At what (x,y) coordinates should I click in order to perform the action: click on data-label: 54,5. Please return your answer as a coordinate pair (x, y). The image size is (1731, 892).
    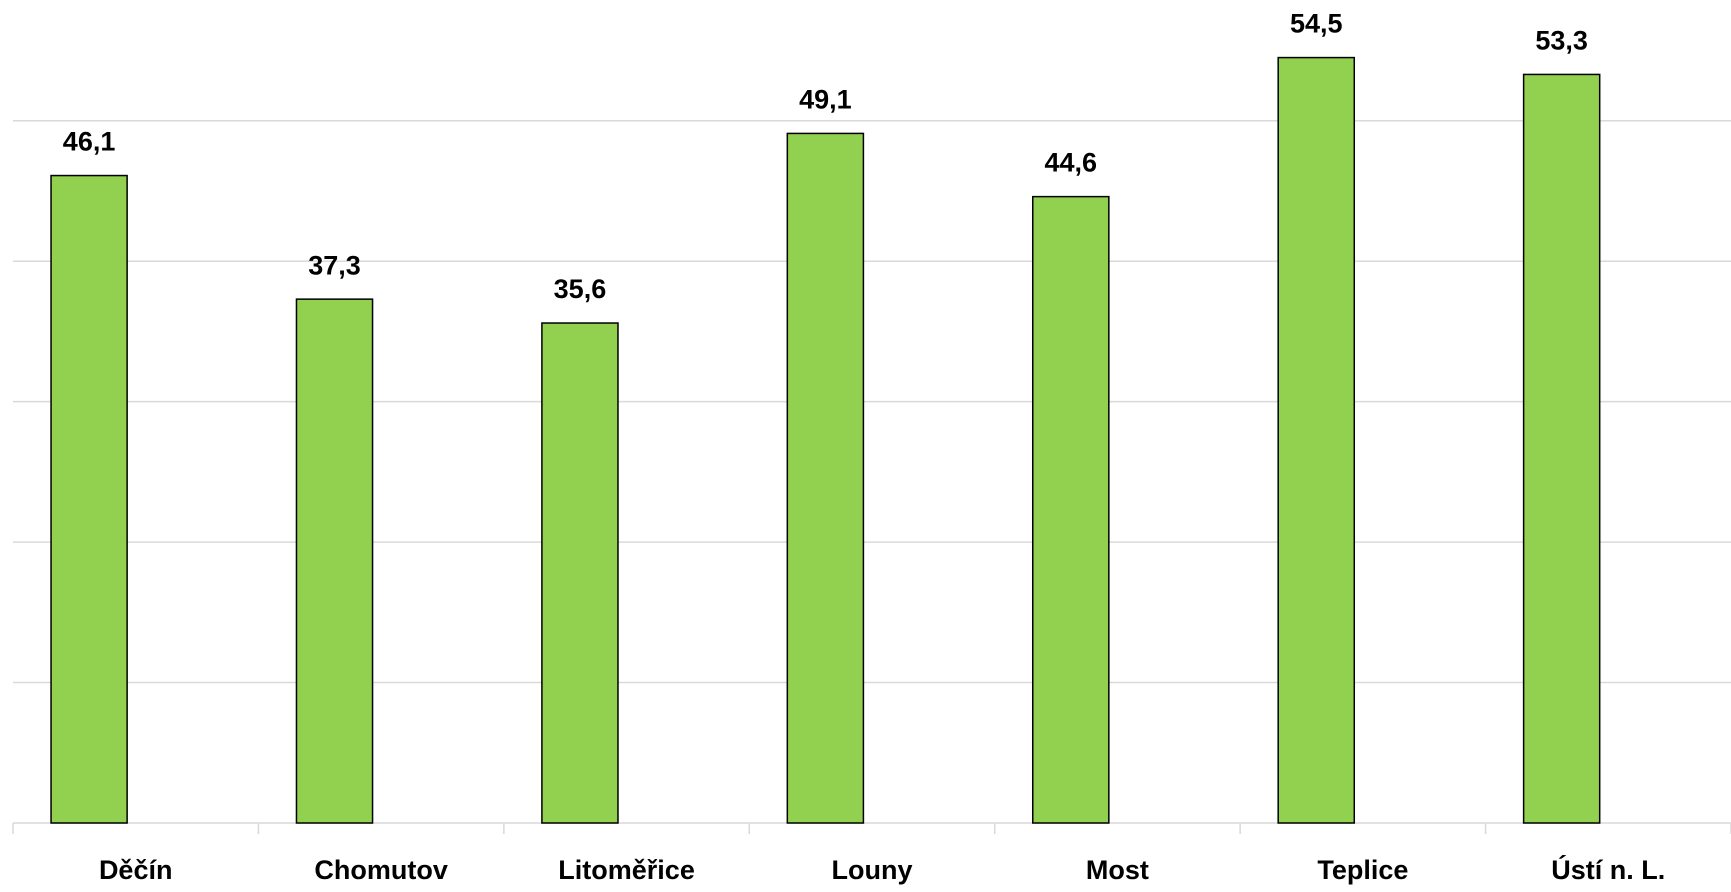
    Looking at the image, I should click on (1316, 24).